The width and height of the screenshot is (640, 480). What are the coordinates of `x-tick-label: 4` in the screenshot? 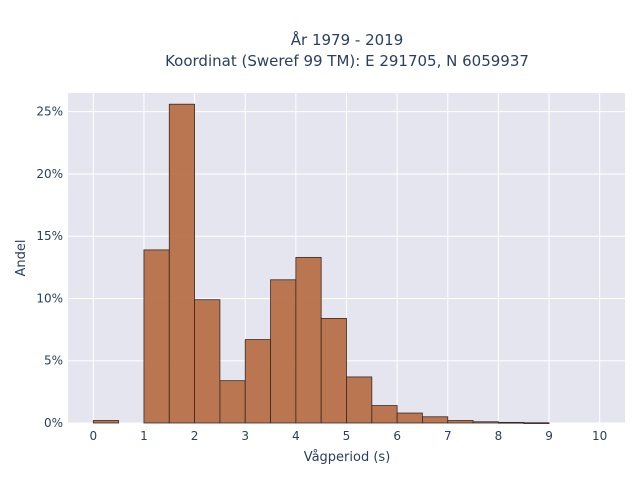 It's located at (296, 436).